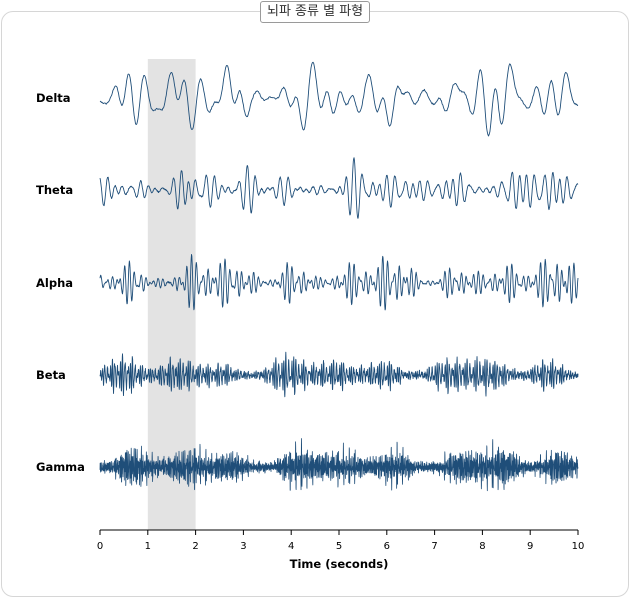 The width and height of the screenshot is (632, 601). Describe the element at coordinates (339, 564) in the screenshot. I see `x-axis-title: Time (seconds)` at that location.